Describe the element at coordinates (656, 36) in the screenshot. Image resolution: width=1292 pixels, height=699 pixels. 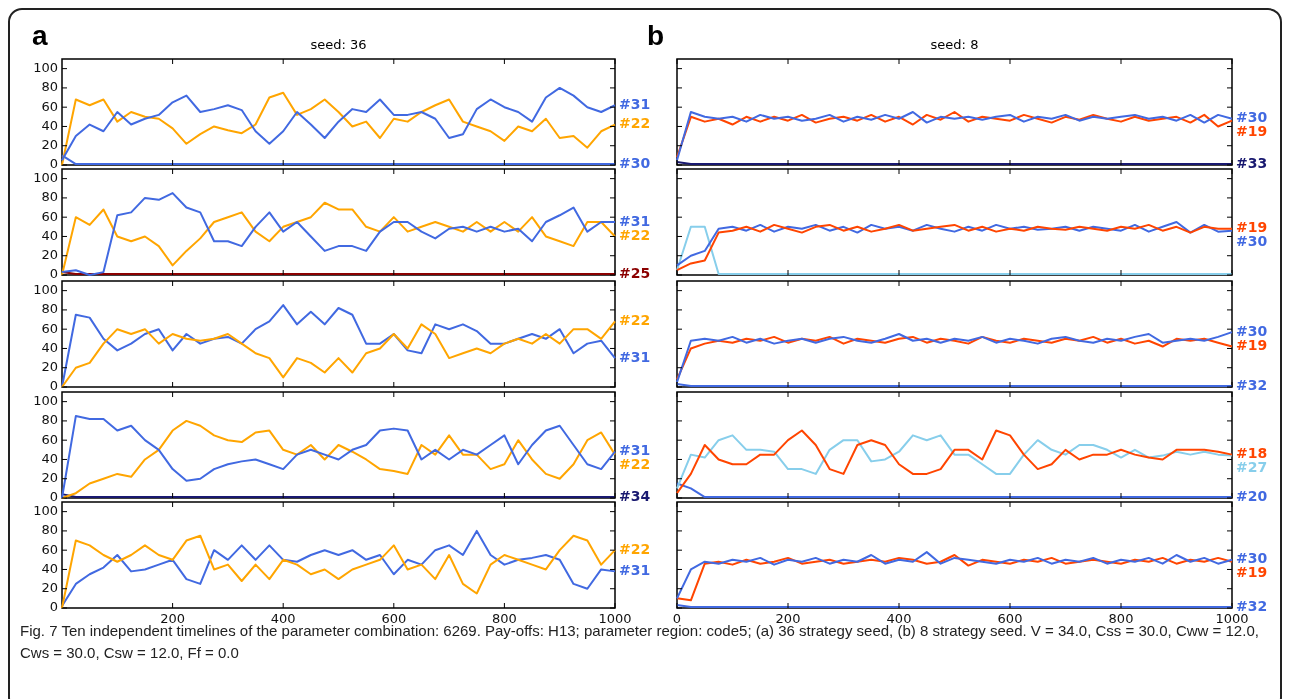
I see `text: b` at that location.